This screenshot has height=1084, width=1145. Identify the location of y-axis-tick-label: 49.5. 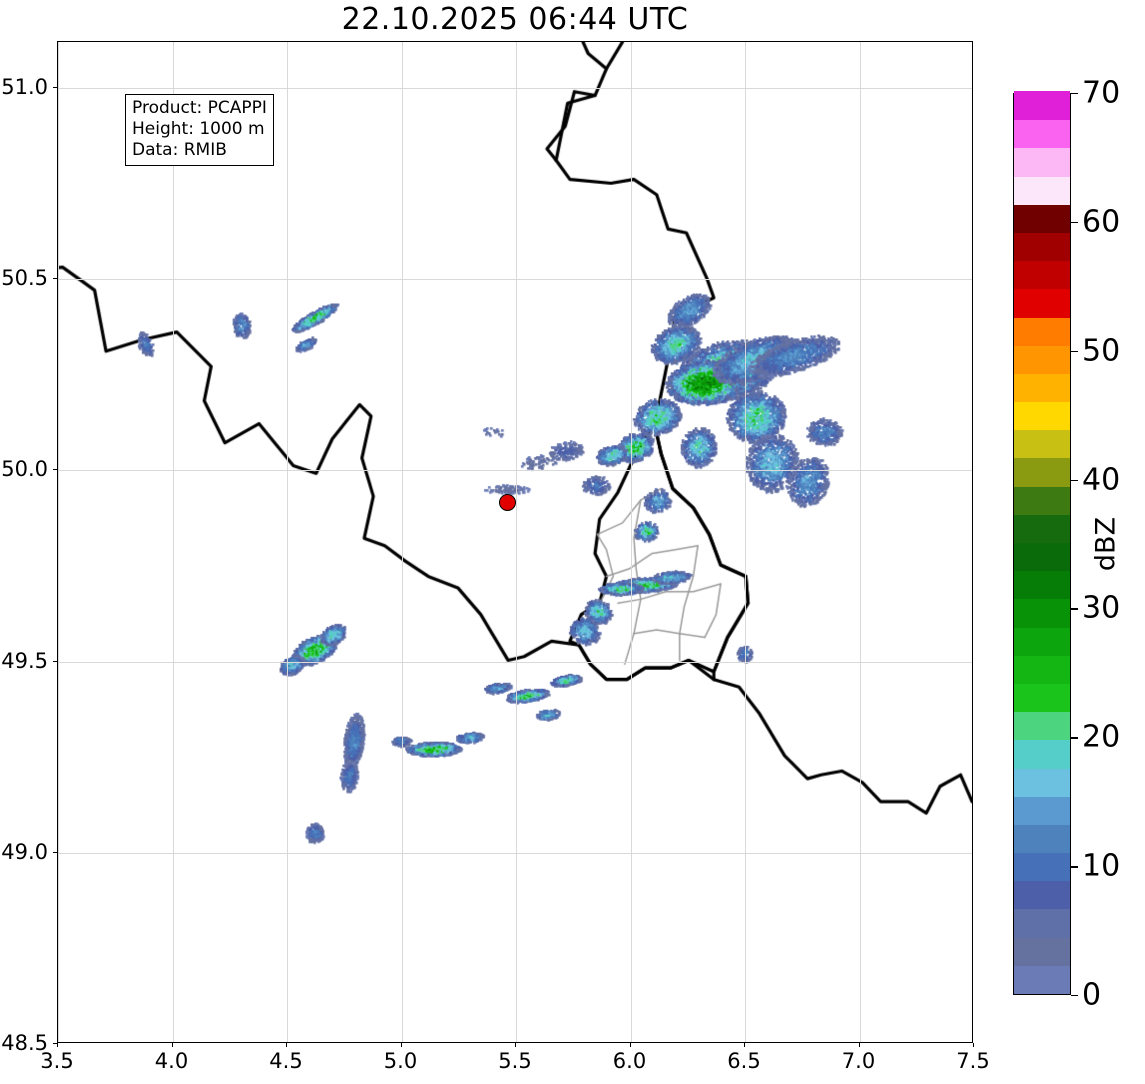
(24, 660).